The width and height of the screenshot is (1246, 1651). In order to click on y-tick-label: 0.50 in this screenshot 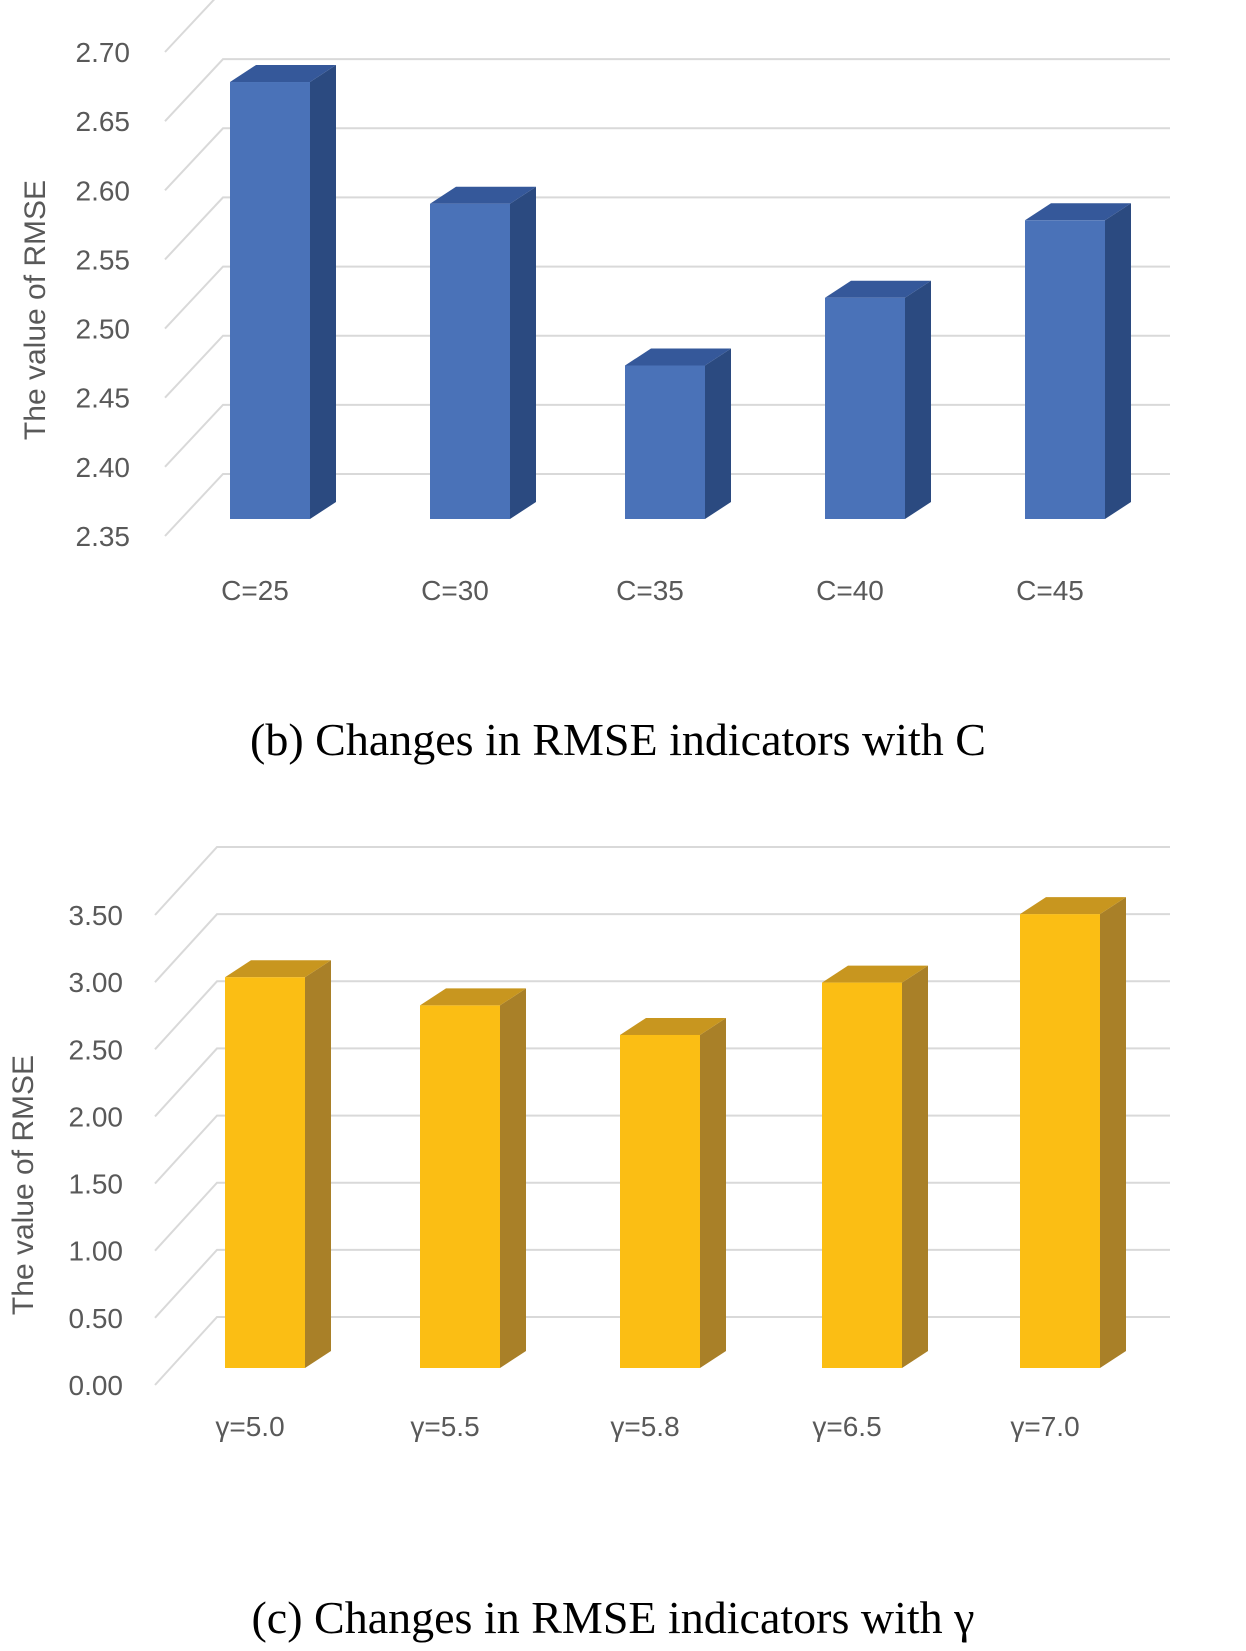, I will do `click(96, 1318)`.